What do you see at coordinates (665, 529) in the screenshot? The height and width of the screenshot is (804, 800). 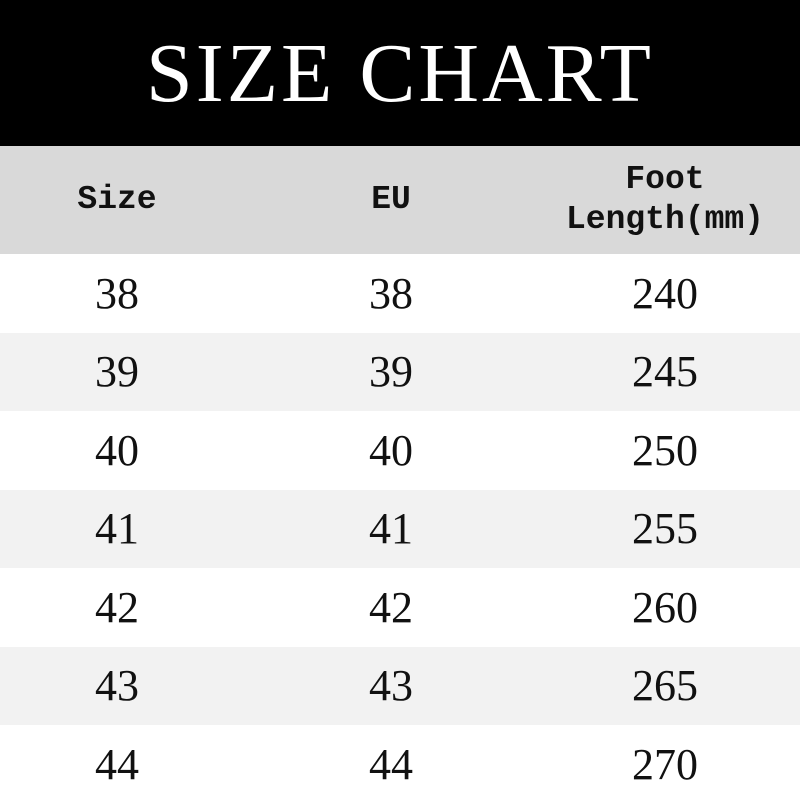 I see `cell-foot-length: 255` at bounding box center [665, 529].